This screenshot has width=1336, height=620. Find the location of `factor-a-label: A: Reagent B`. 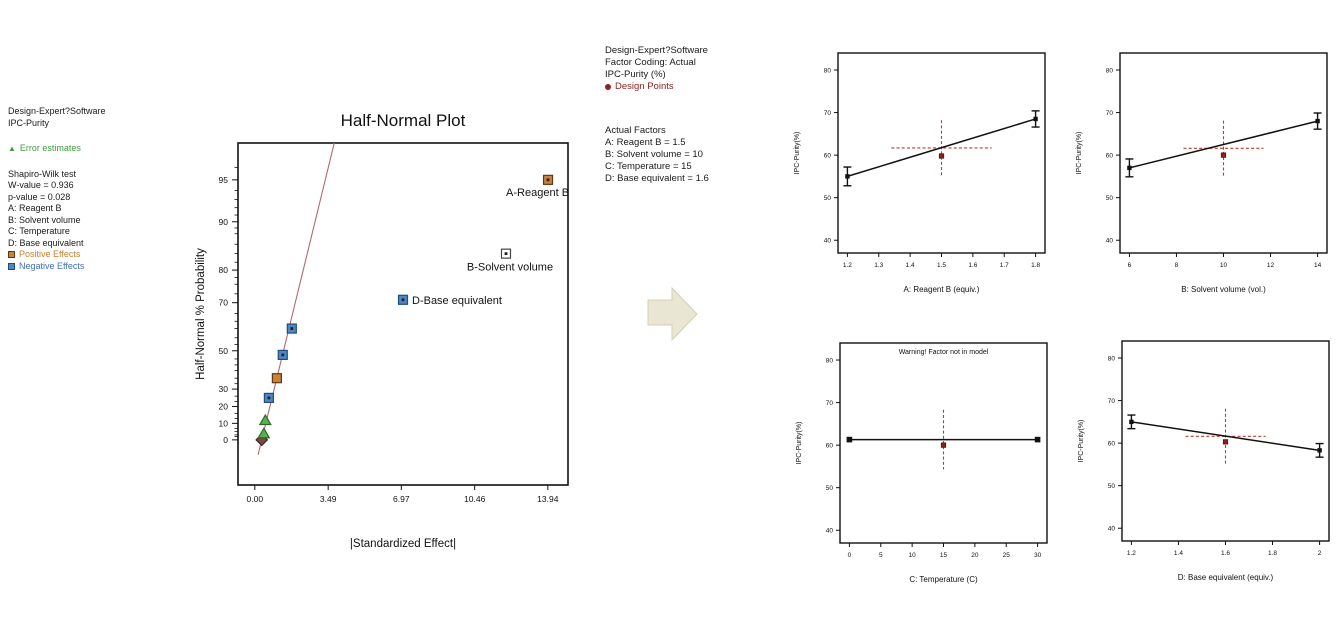

factor-a-label: A: Reagent B is located at coordinates (35, 208).